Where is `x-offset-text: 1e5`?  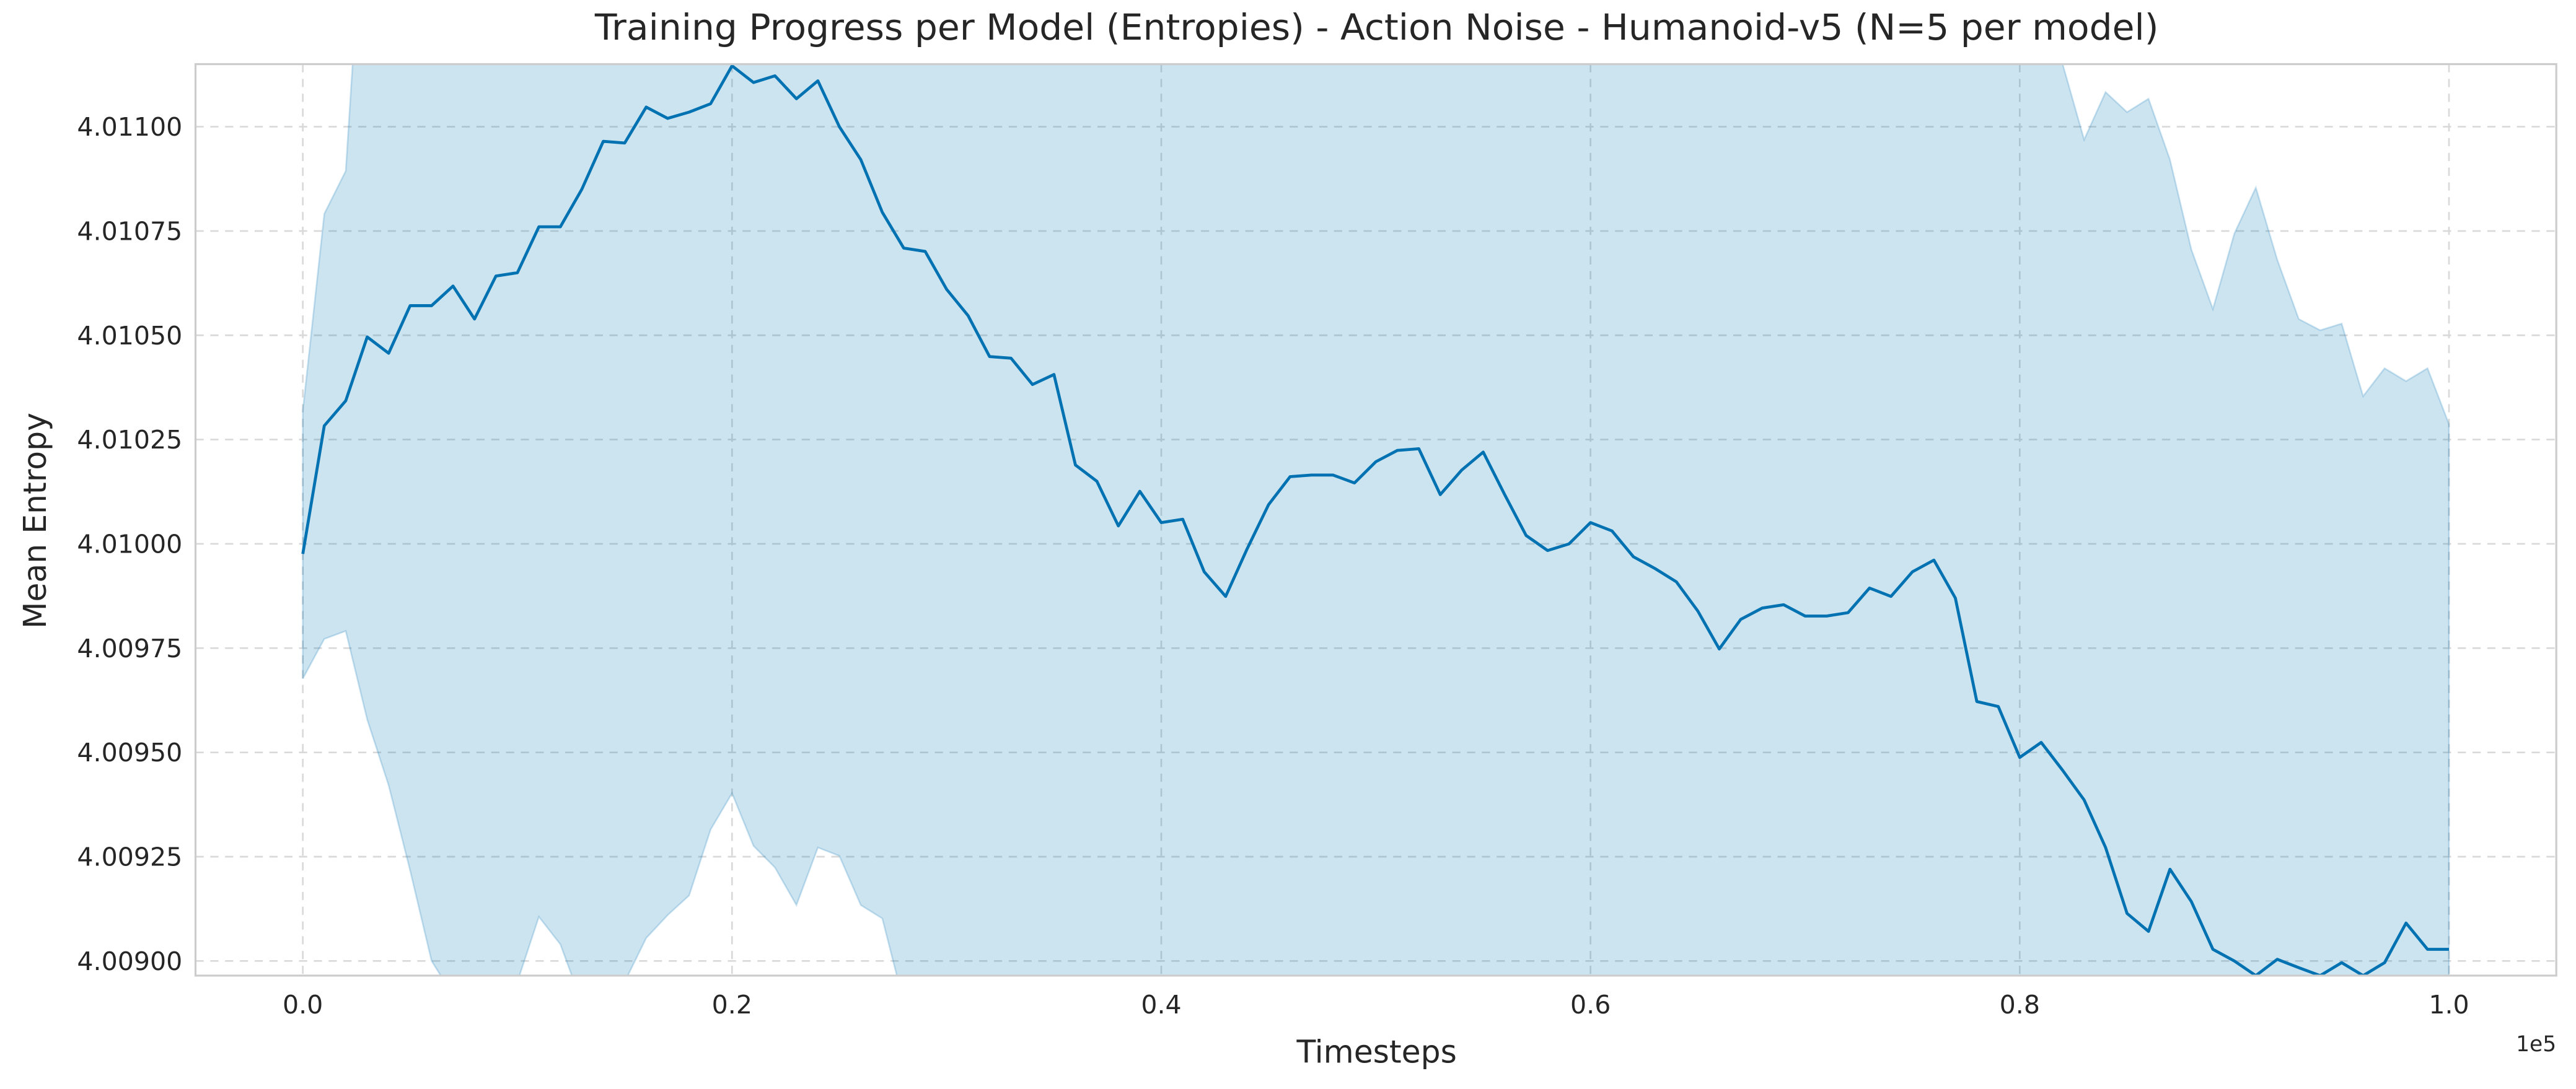 x-offset-text: 1e5 is located at coordinates (2536, 1044).